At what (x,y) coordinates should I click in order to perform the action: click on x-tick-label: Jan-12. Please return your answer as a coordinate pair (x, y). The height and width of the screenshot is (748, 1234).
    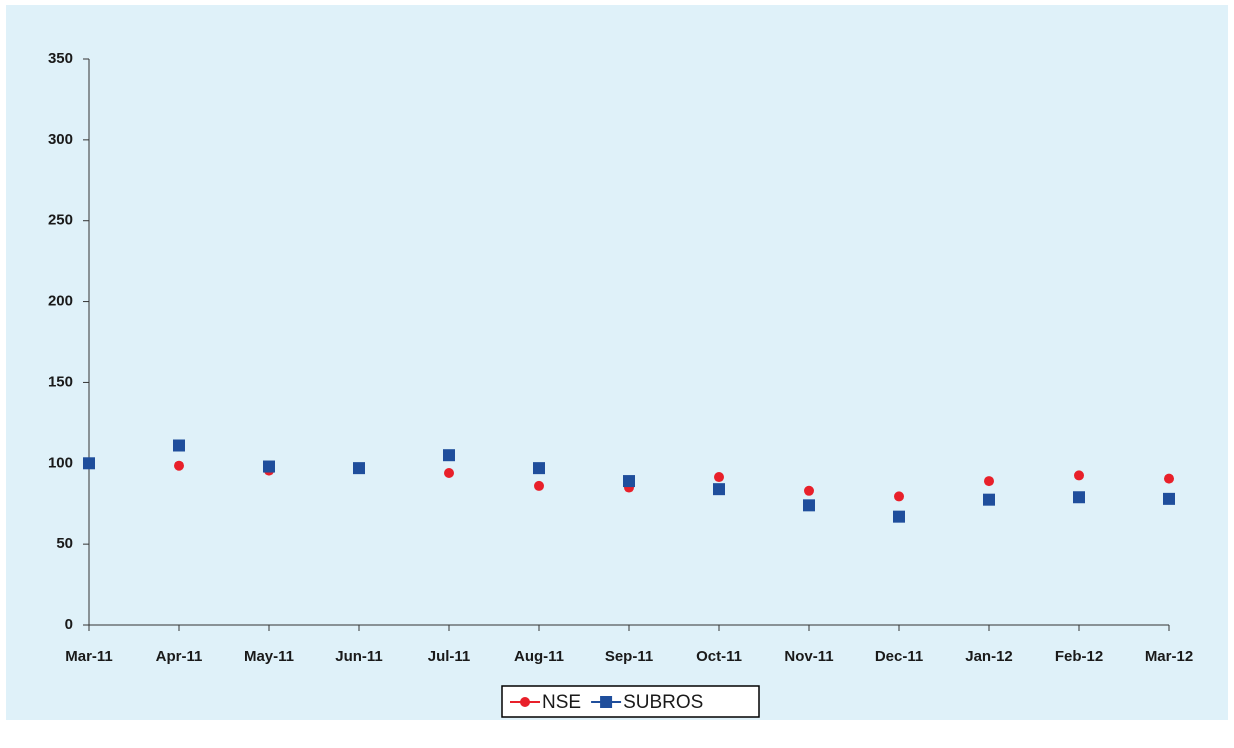
    Looking at the image, I should click on (989, 656).